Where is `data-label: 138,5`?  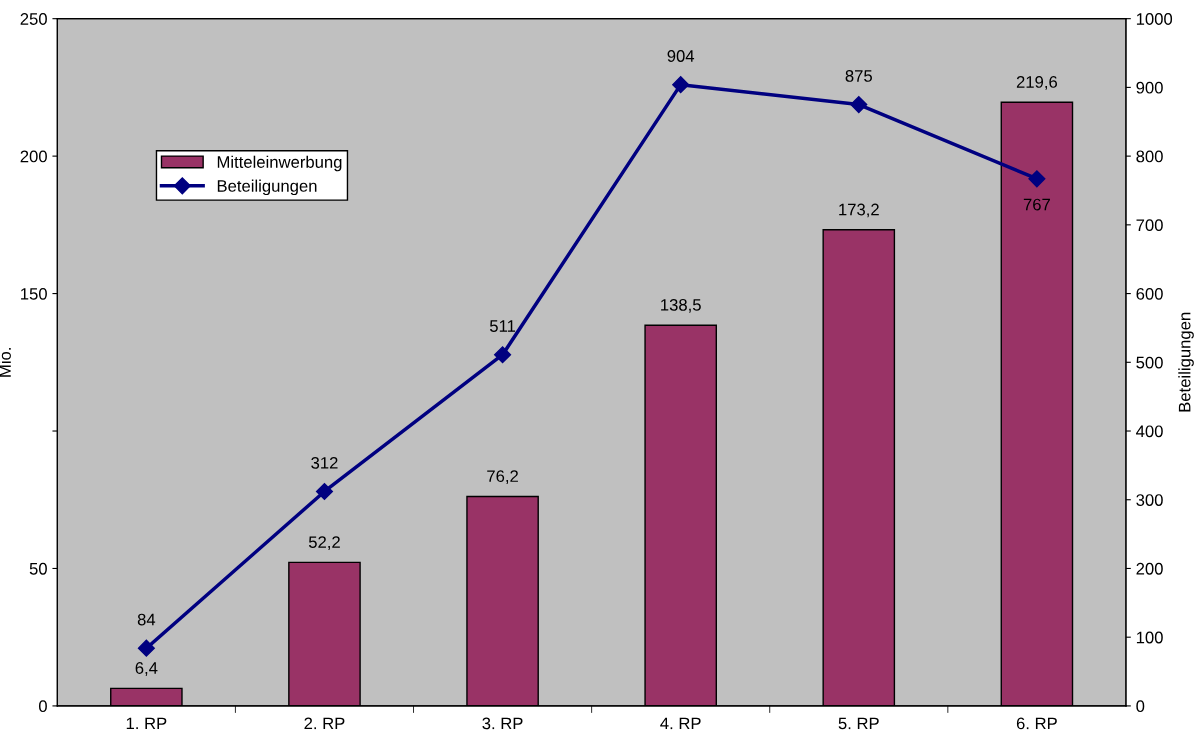 data-label: 138,5 is located at coordinates (681, 305).